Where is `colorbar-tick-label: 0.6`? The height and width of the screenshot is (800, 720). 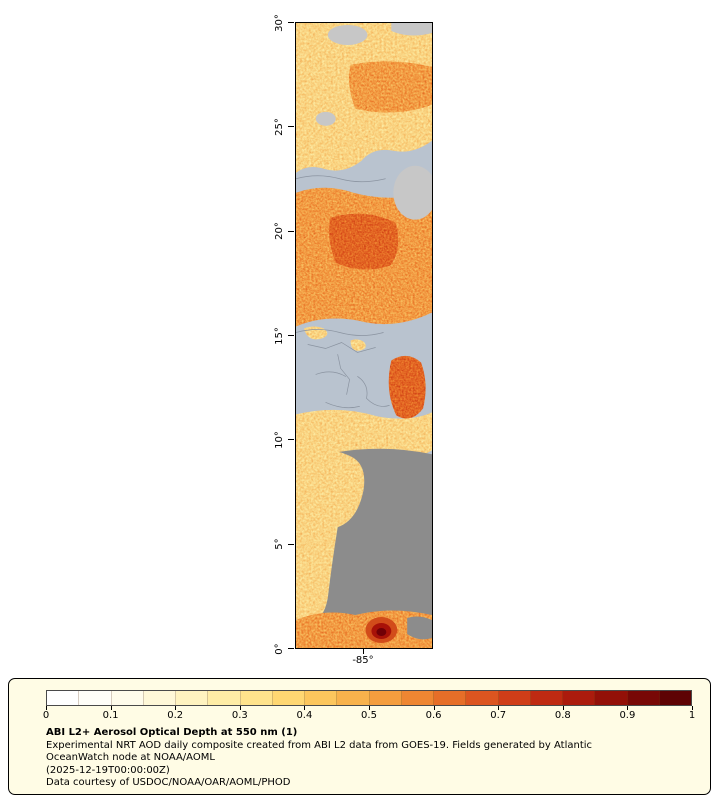
colorbar-tick-label: 0.6 is located at coordinates (433, 715).